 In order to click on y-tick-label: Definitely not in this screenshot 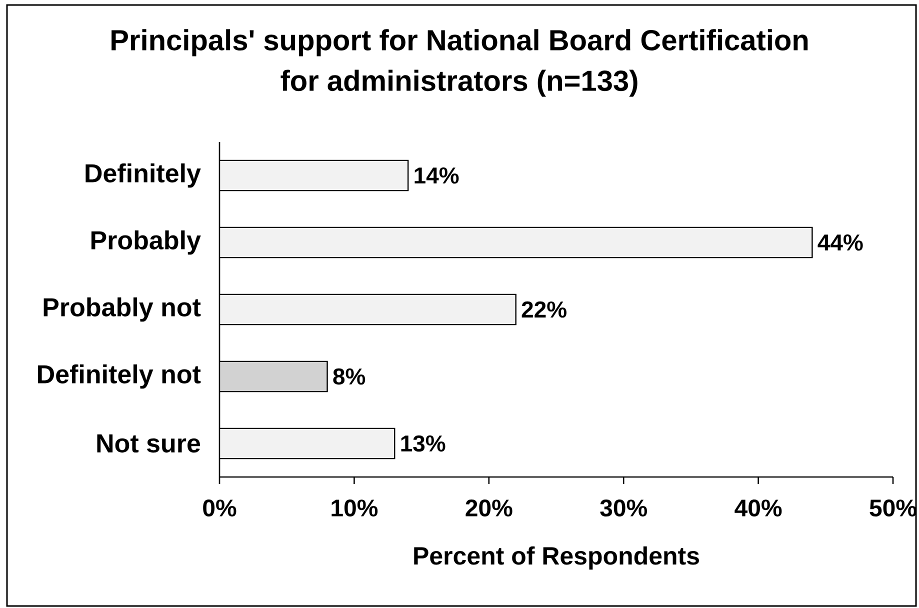, I will do `click(119, 376)`.